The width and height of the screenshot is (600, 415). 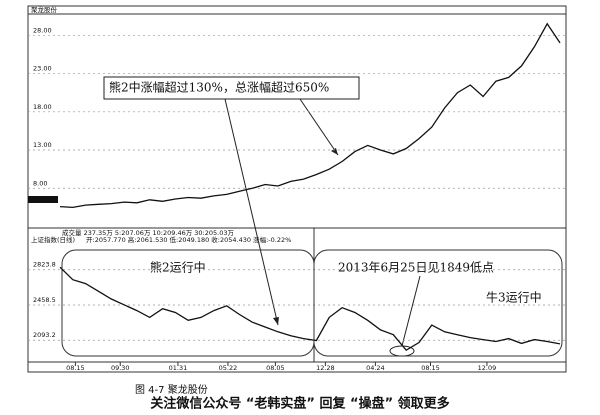 What do you see at coordinates (44, 300) in the screenshot?
I see `y-tick-label: 2458.5` at bounding box center [44, 300].